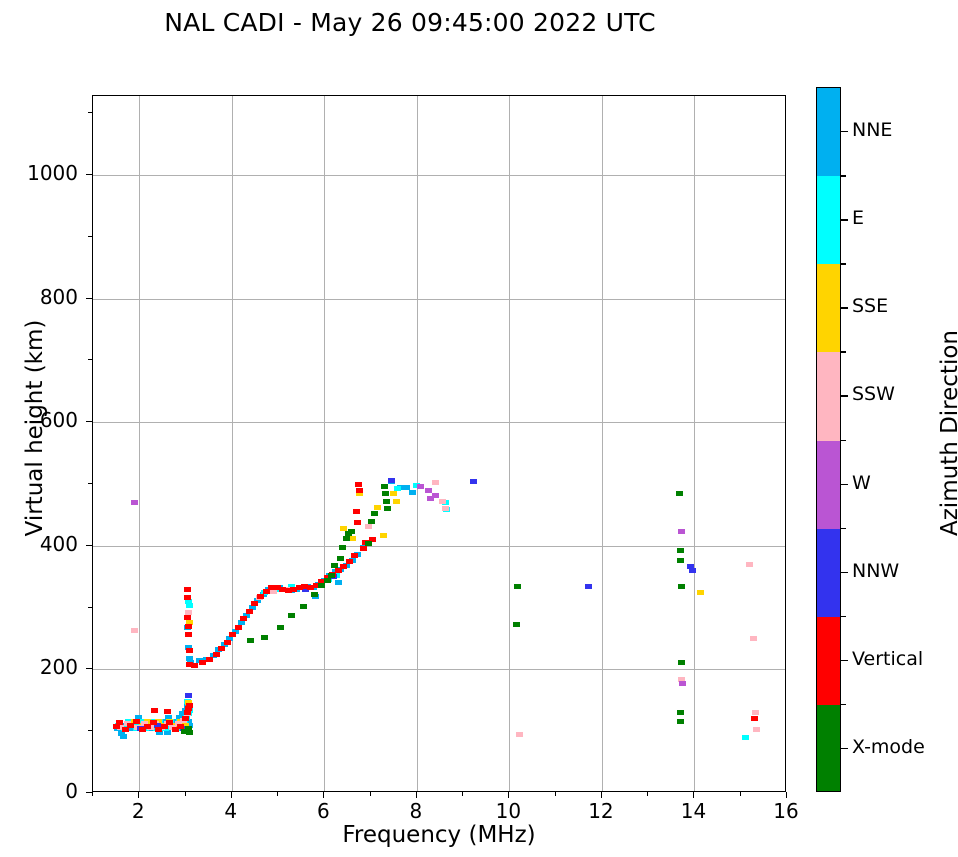 This screenshot has height=857, width=958. What do you see at coordinates (828, 484) in the screenshot?
I see `colorbar-segment-w` at bounding box center [828, 484].